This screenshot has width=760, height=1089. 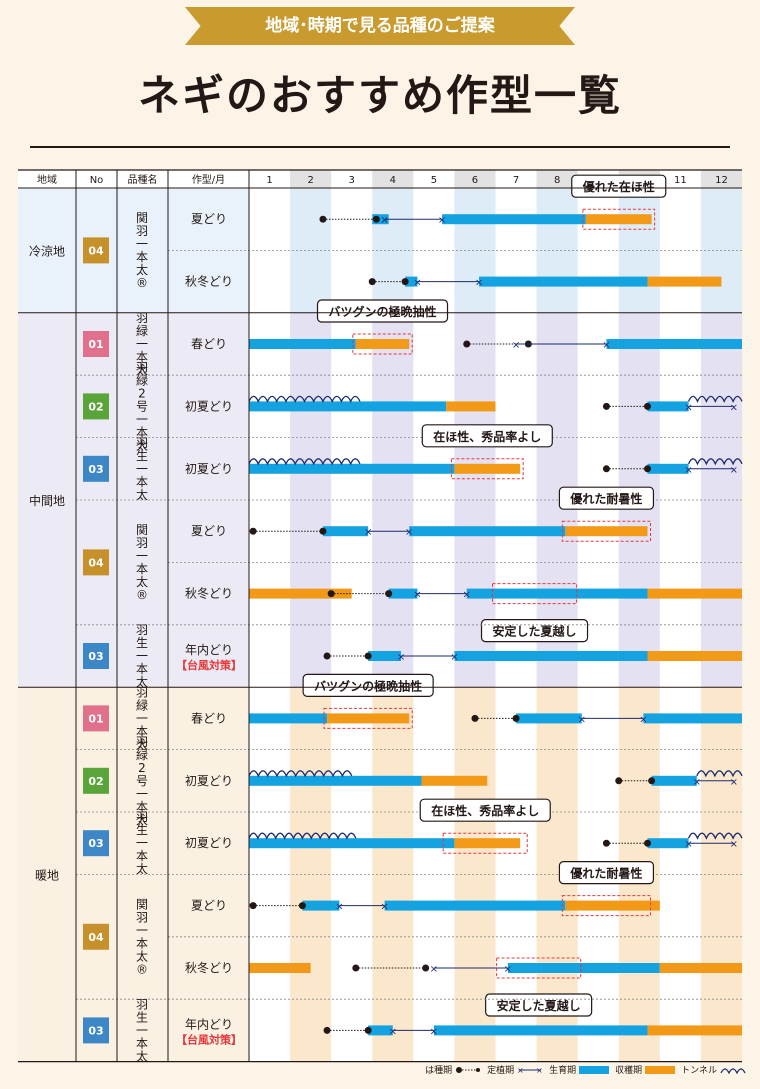 What do you see at coordinates (475, 179) in the screenshot?
I see `month-header-shade` at bounding box center [475, 179].